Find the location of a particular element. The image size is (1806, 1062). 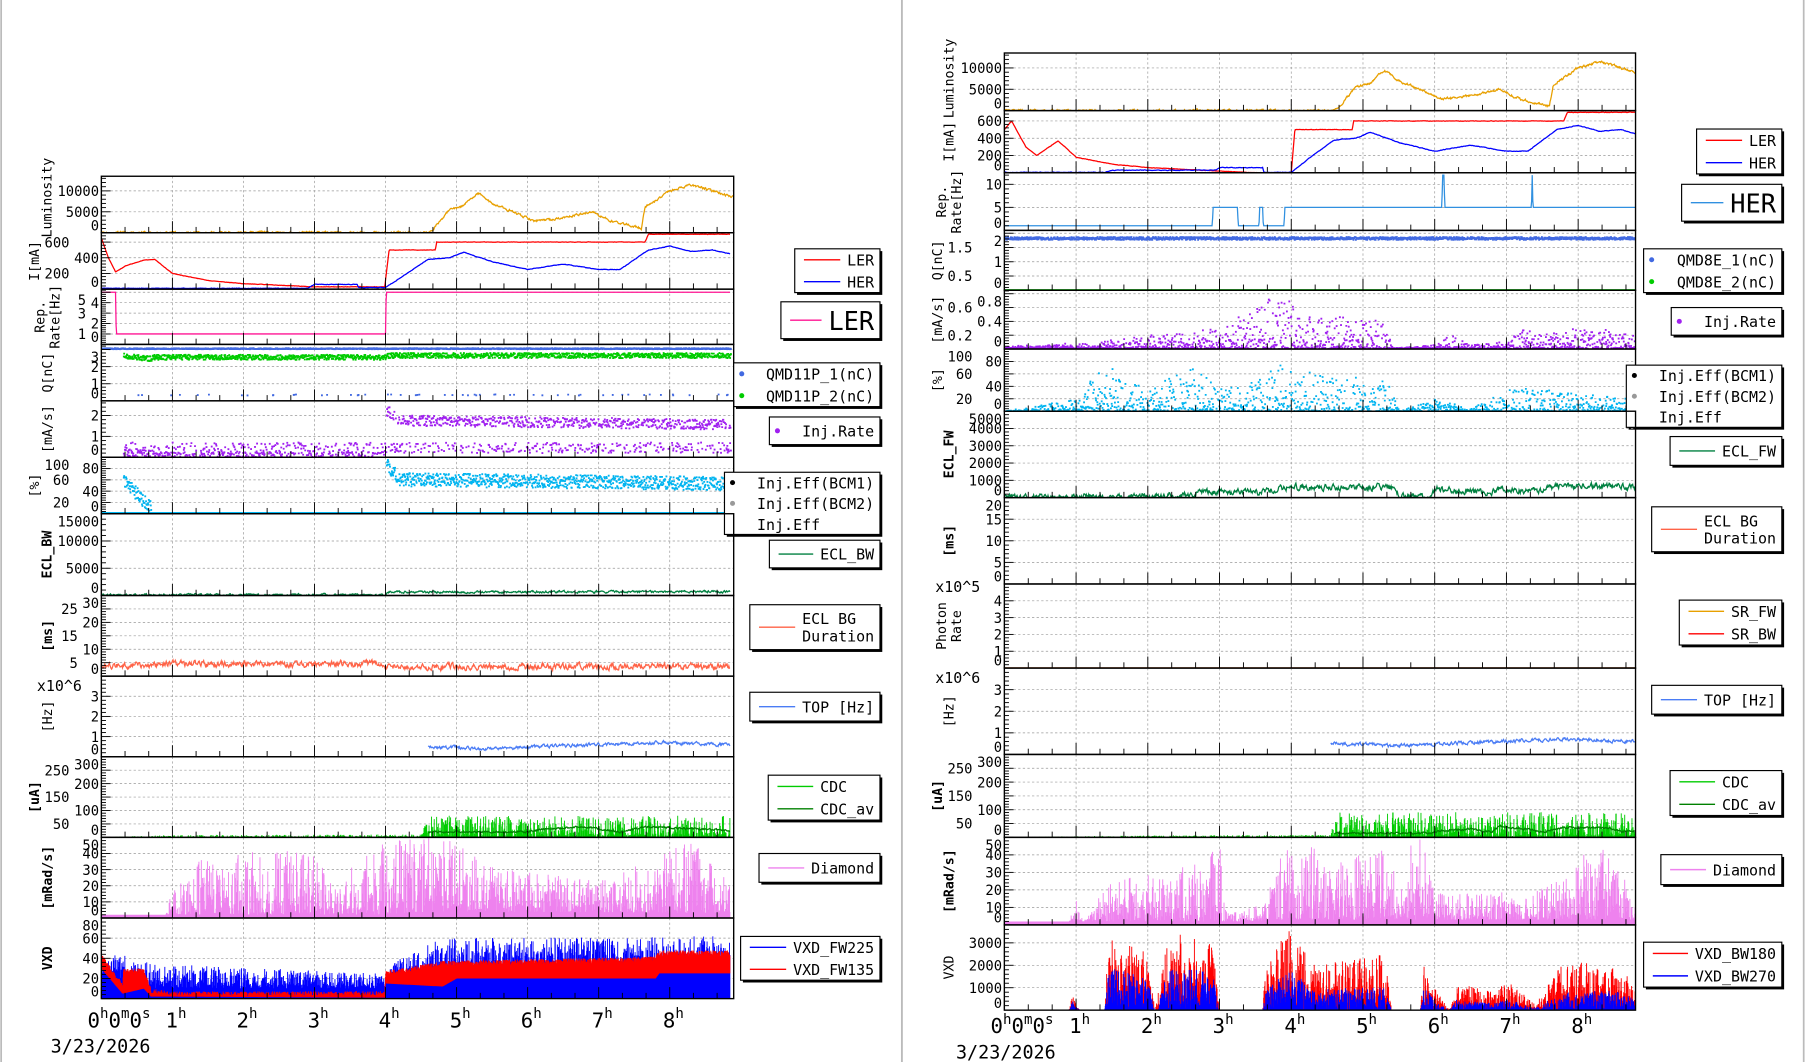

legend-box: Diamond is located at coordinates (820, 868).